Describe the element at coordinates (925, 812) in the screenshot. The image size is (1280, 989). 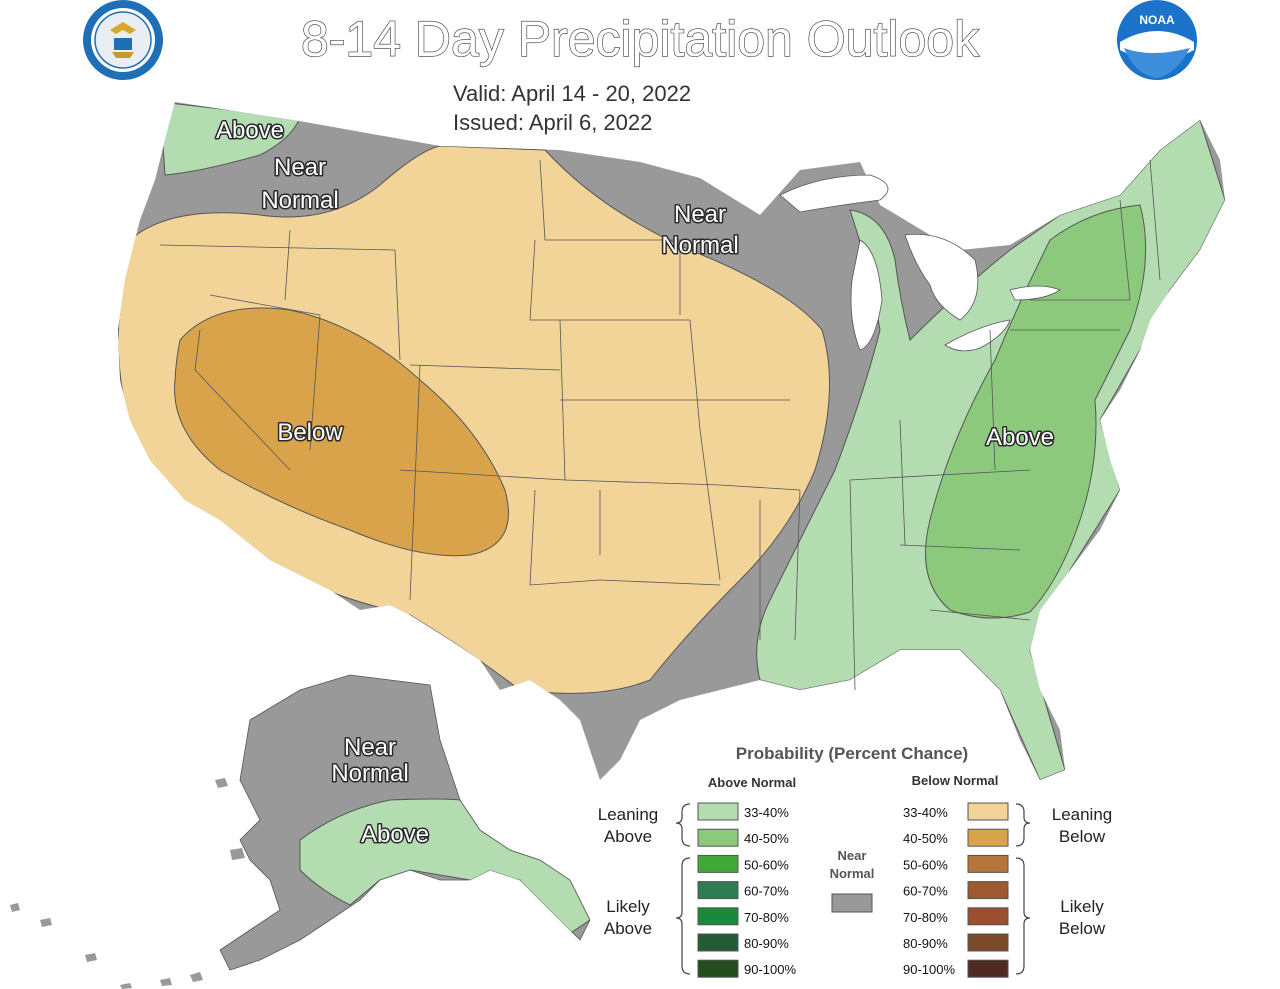
I see `legend-below-label-1: 33-40%` at that location.